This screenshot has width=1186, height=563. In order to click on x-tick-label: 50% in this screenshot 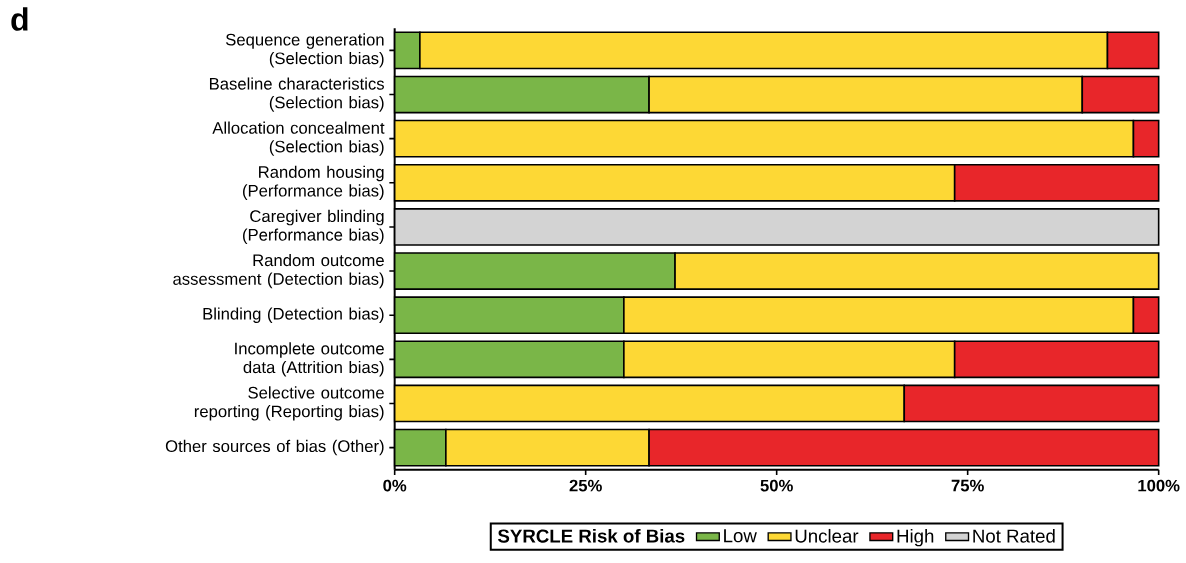, I will do `click(776, 485)`.